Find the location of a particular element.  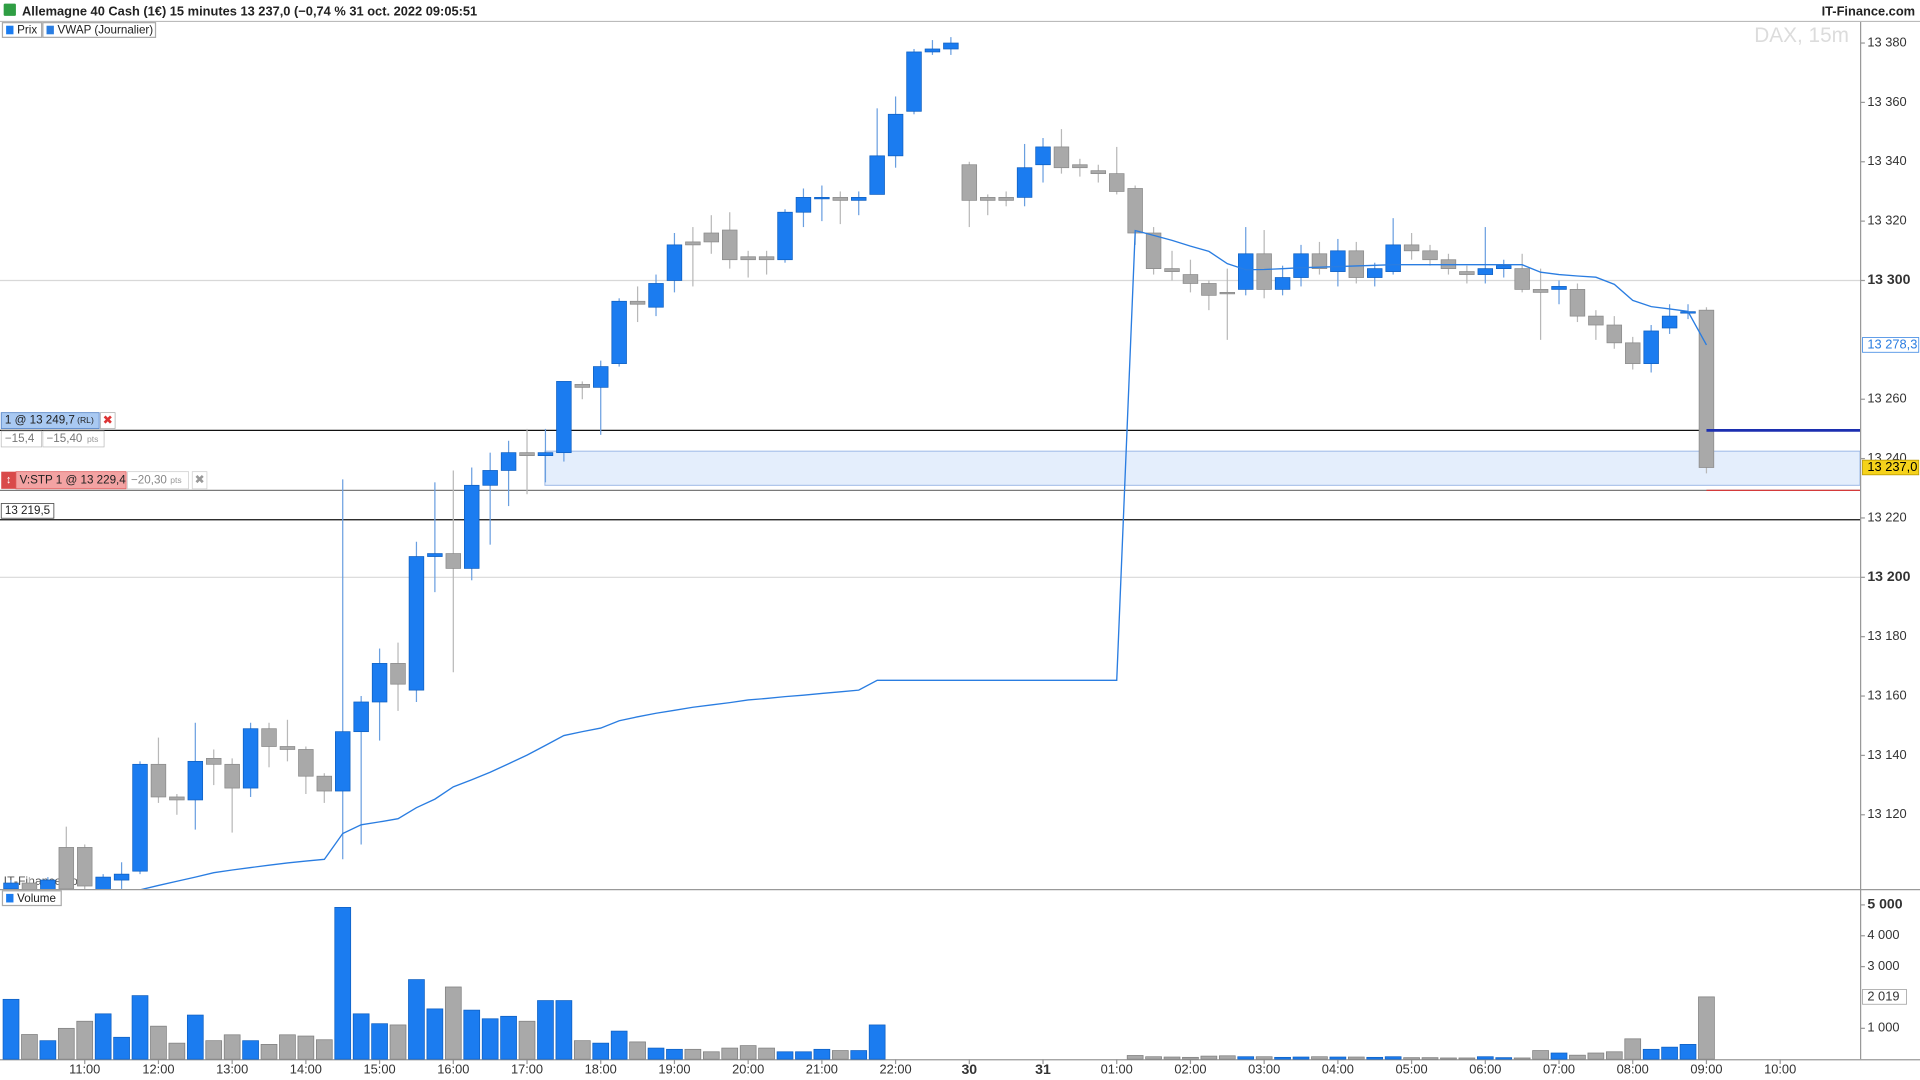

y-tick-label: 13 360 is located at coordinates (1886, 101).